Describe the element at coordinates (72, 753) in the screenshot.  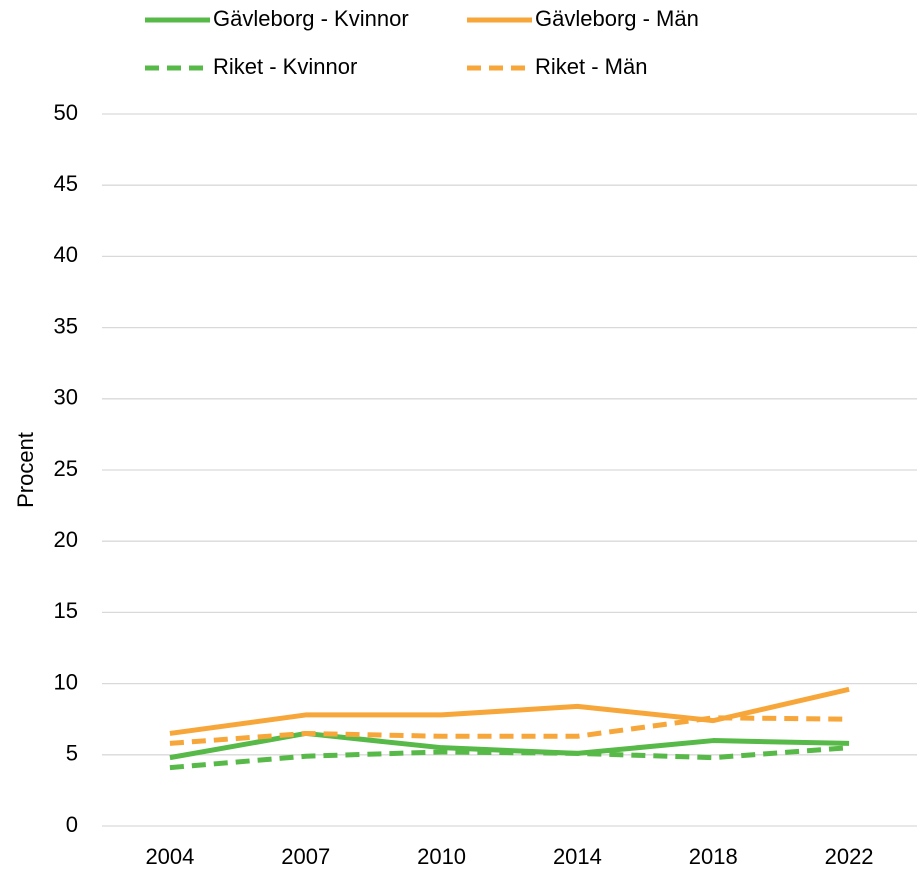
I see `y-tick-label: 5` at that location.